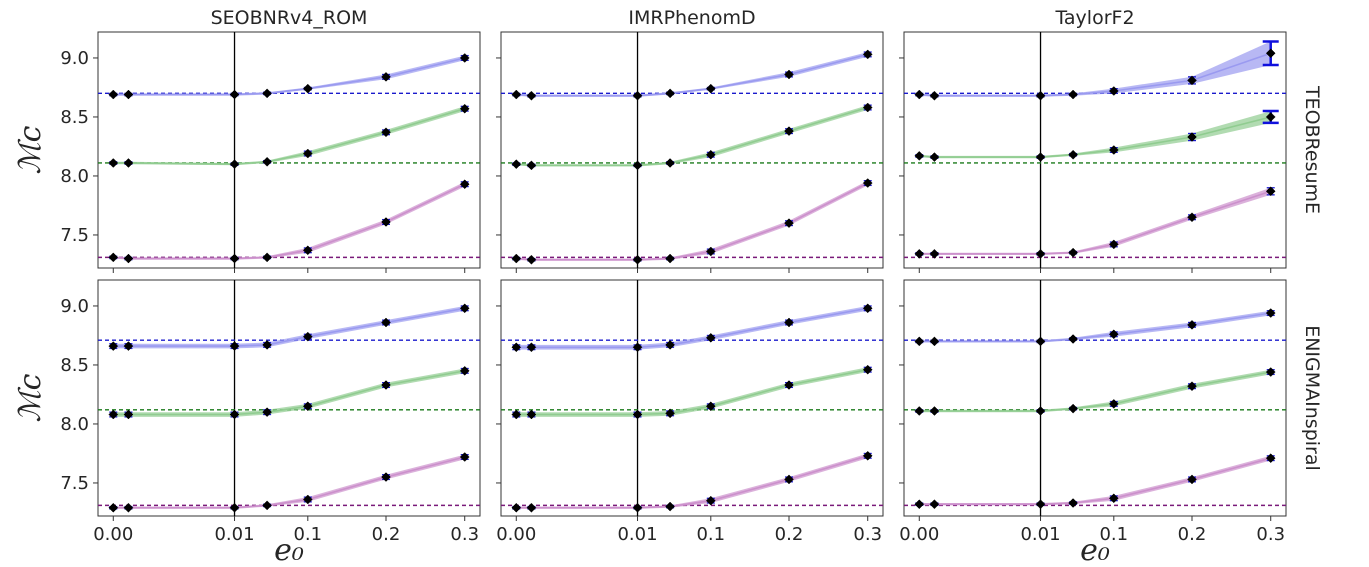 This screenshot has height=567, width=1369. What do you see at coordinates (1312, 149) in the screenshot?
I see `row-title: TEOBResumE` at bounding box center [1312, 149].